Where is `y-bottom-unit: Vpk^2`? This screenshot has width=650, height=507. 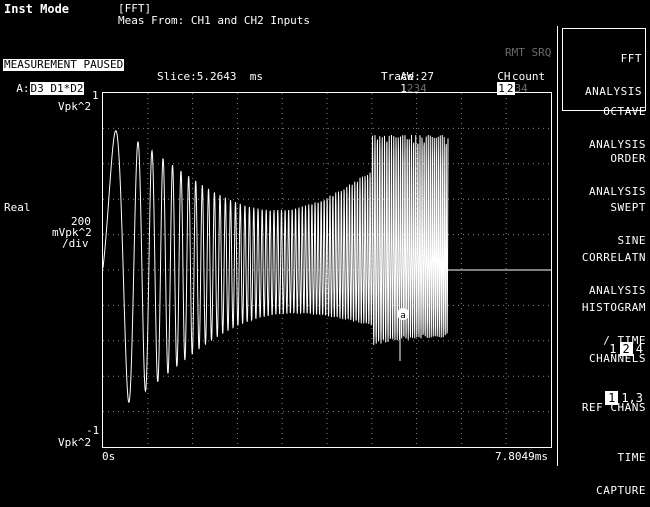 y-bottom-unit: Vpk^2 is located at coordinates (75, 442).